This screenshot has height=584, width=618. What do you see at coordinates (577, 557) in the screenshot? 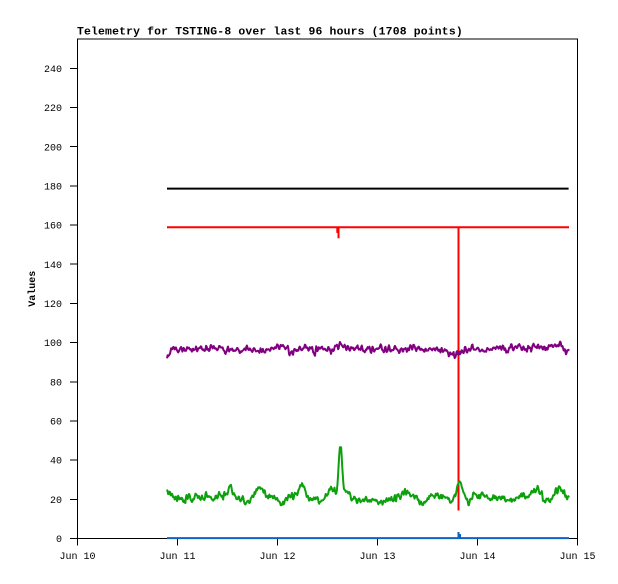
I see `svg-text: Jun 15` at bounding box center [577, 557].